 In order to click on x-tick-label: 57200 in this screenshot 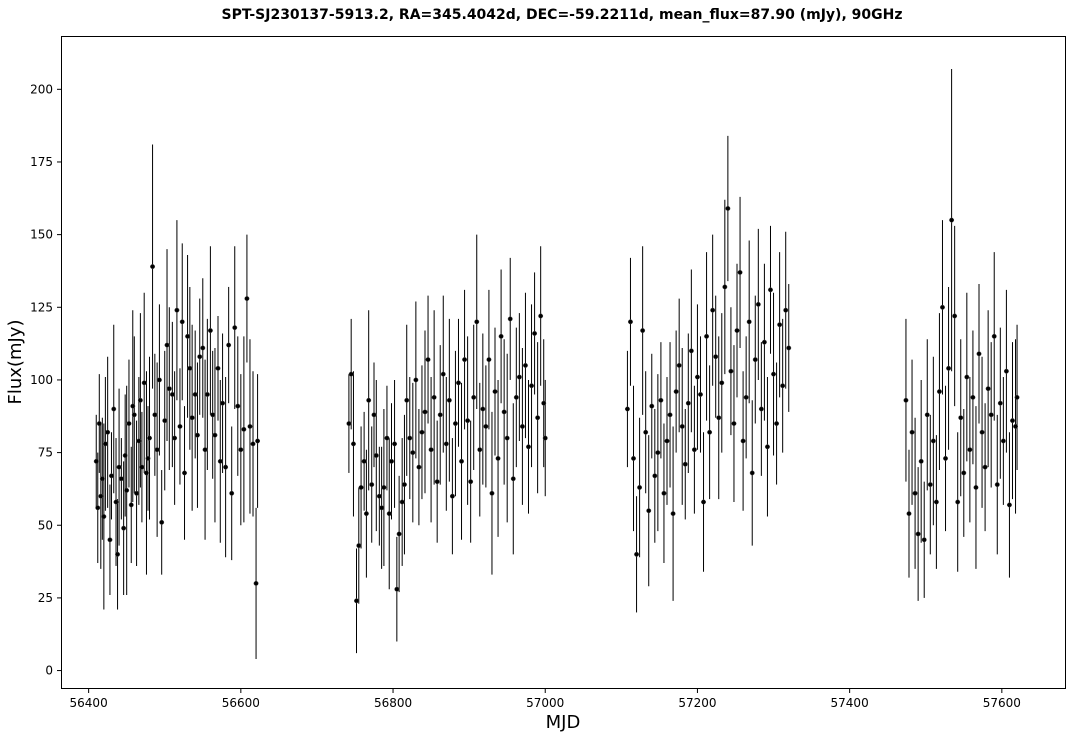, I will do `click(697, 703)`.